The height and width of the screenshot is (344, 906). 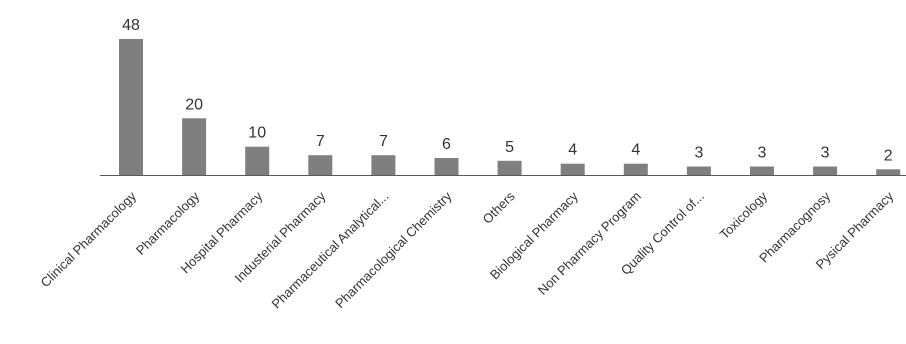 What do you see at coordinates (635, 150) in the screenshot?
I see `data-label-8: 4` at bounding box center [635, 150].